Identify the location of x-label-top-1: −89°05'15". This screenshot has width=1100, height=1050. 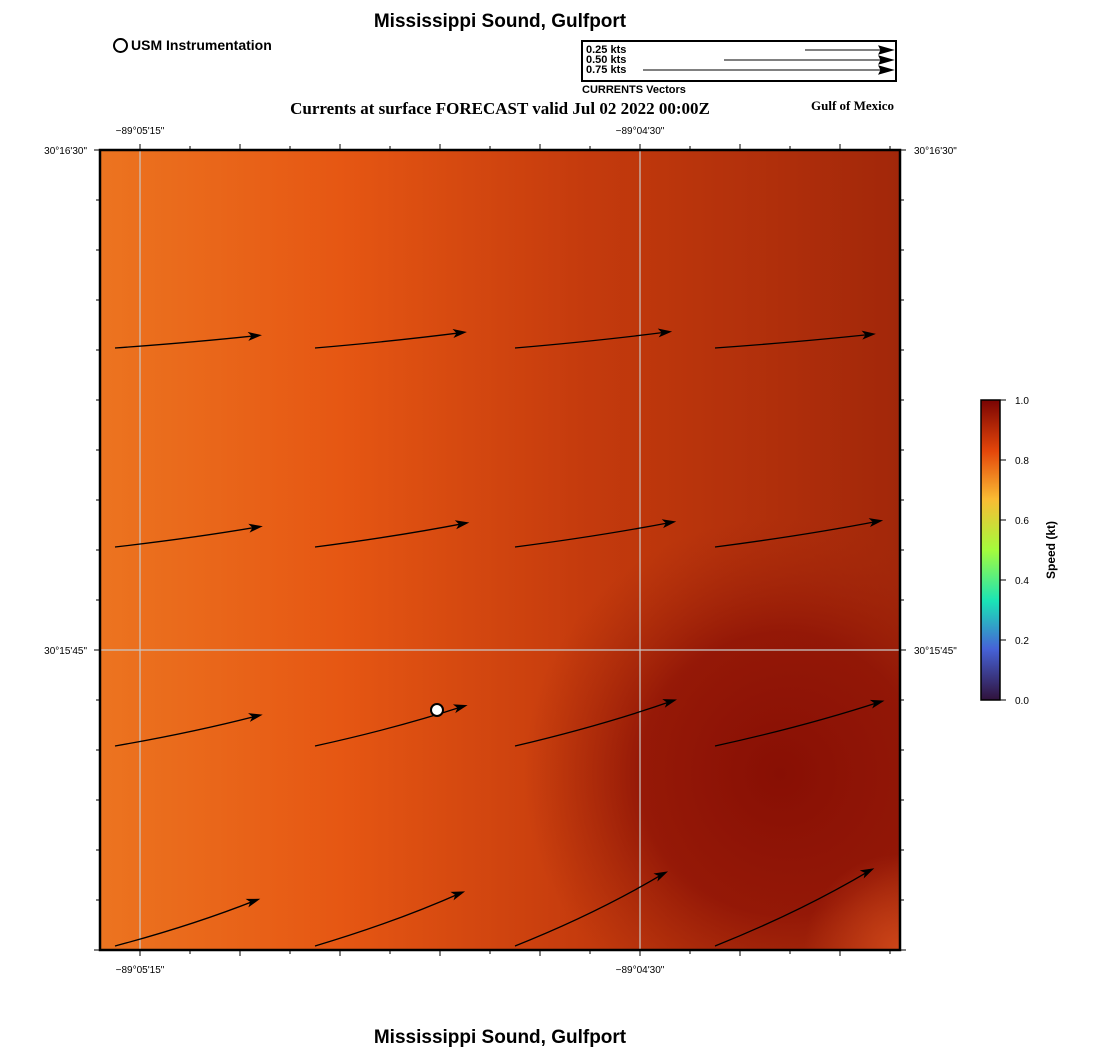
(140, 131).